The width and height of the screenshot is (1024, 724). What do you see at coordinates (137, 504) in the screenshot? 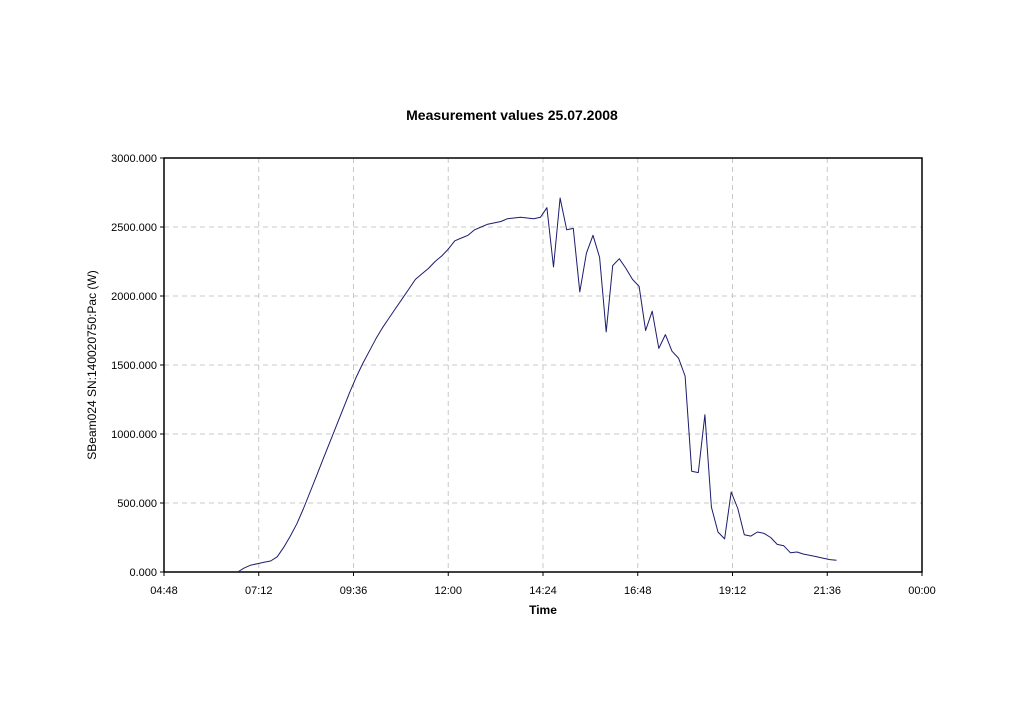
I see `y-tick-label: 500.000` at bounding box center [137, 504].